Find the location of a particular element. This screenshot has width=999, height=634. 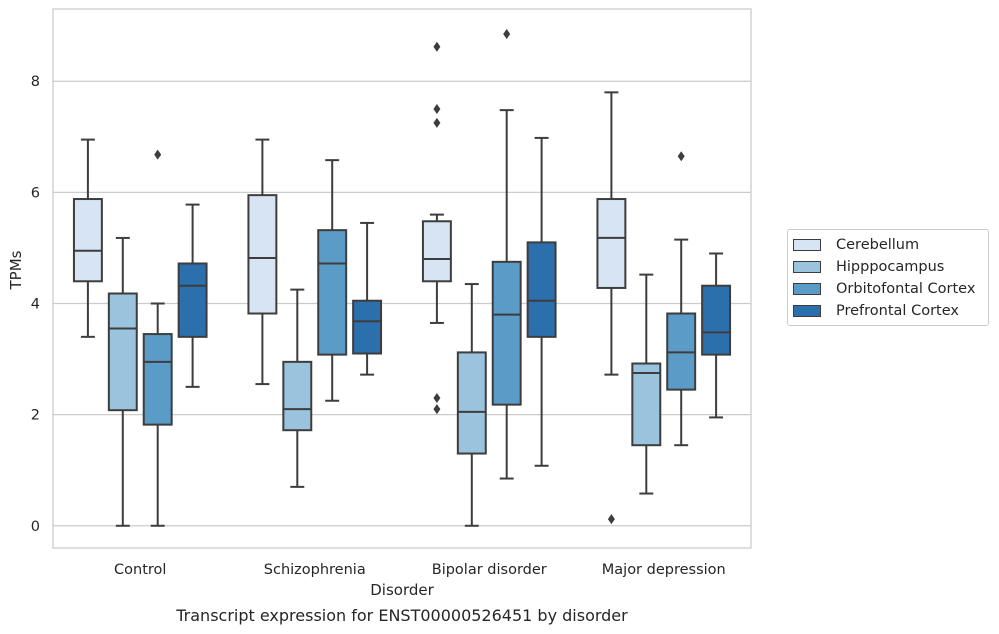

legend-swatch-prefrontal-cortex is located at coordinates (807, 311).